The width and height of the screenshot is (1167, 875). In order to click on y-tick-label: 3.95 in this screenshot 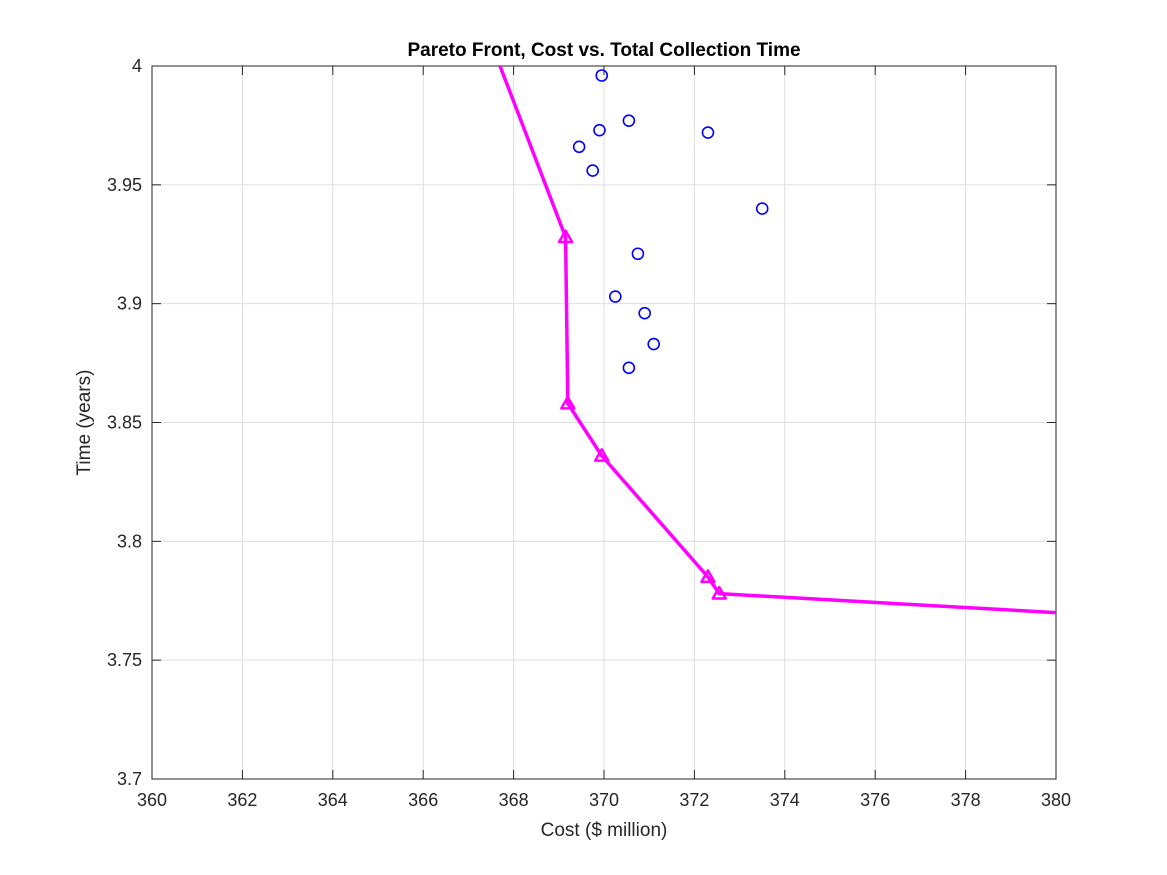, I will do `click(124, 185)`.